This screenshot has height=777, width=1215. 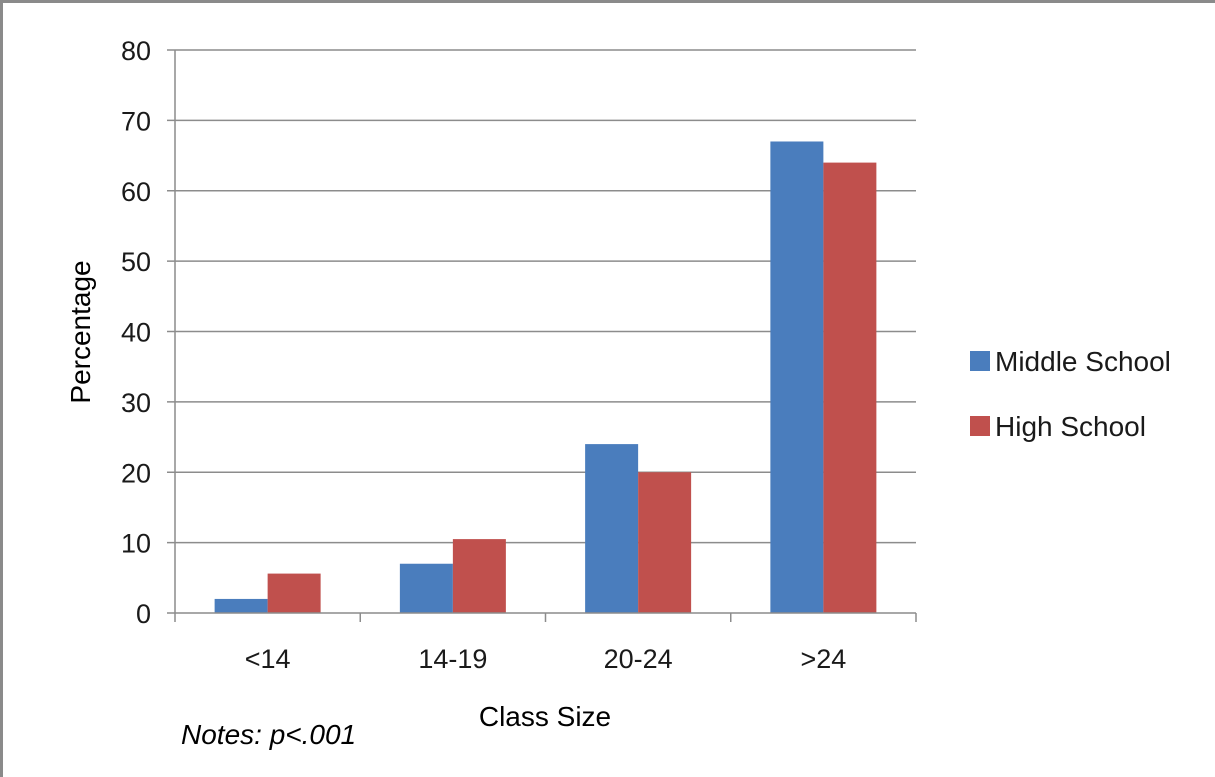 What do you see at coordinates (268, 734) in the screenshot?
I see `chart-note: Notes: p<.001` at bounding box center [268, 734].